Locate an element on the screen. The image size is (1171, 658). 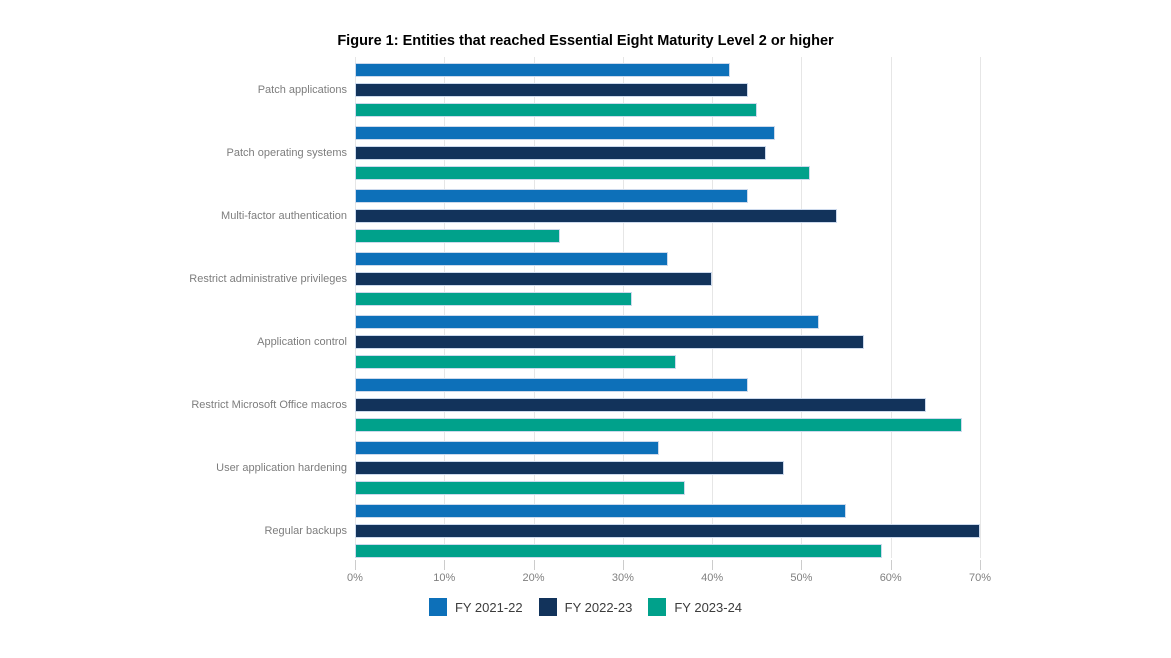
x-tick-label: 20% is located at coordinates (533, 578).